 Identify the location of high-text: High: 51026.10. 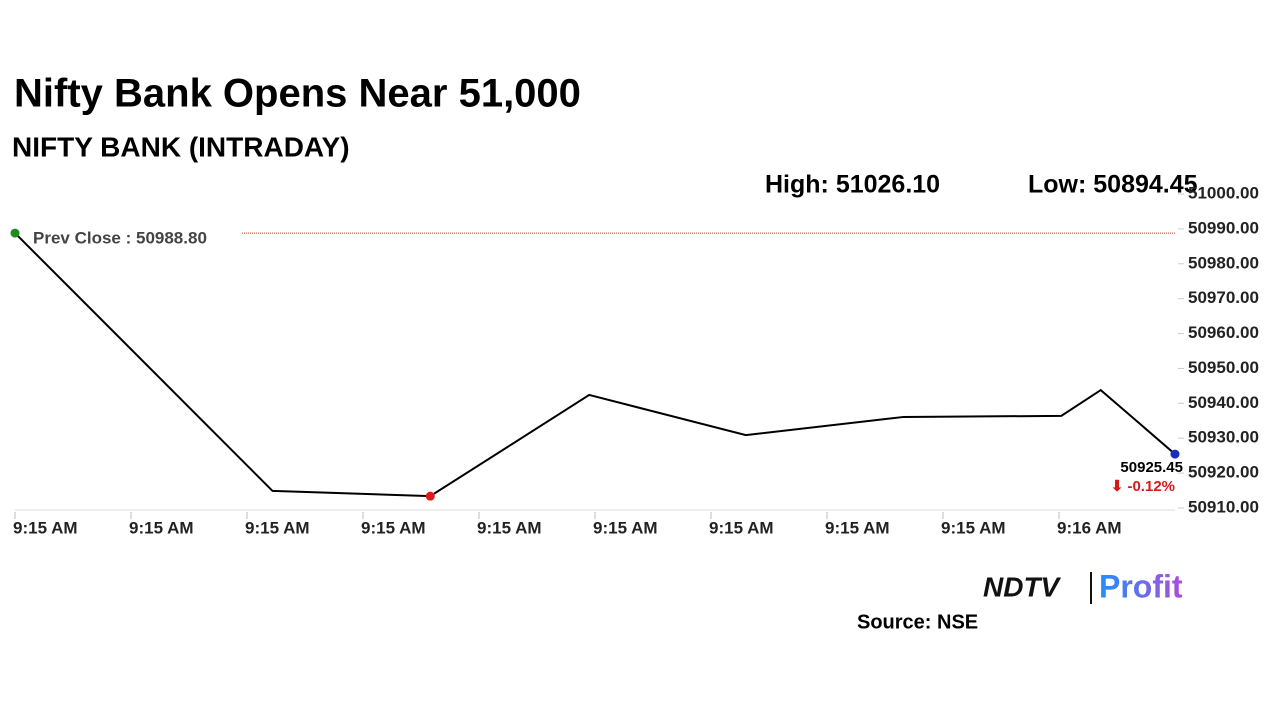
(852, 185).